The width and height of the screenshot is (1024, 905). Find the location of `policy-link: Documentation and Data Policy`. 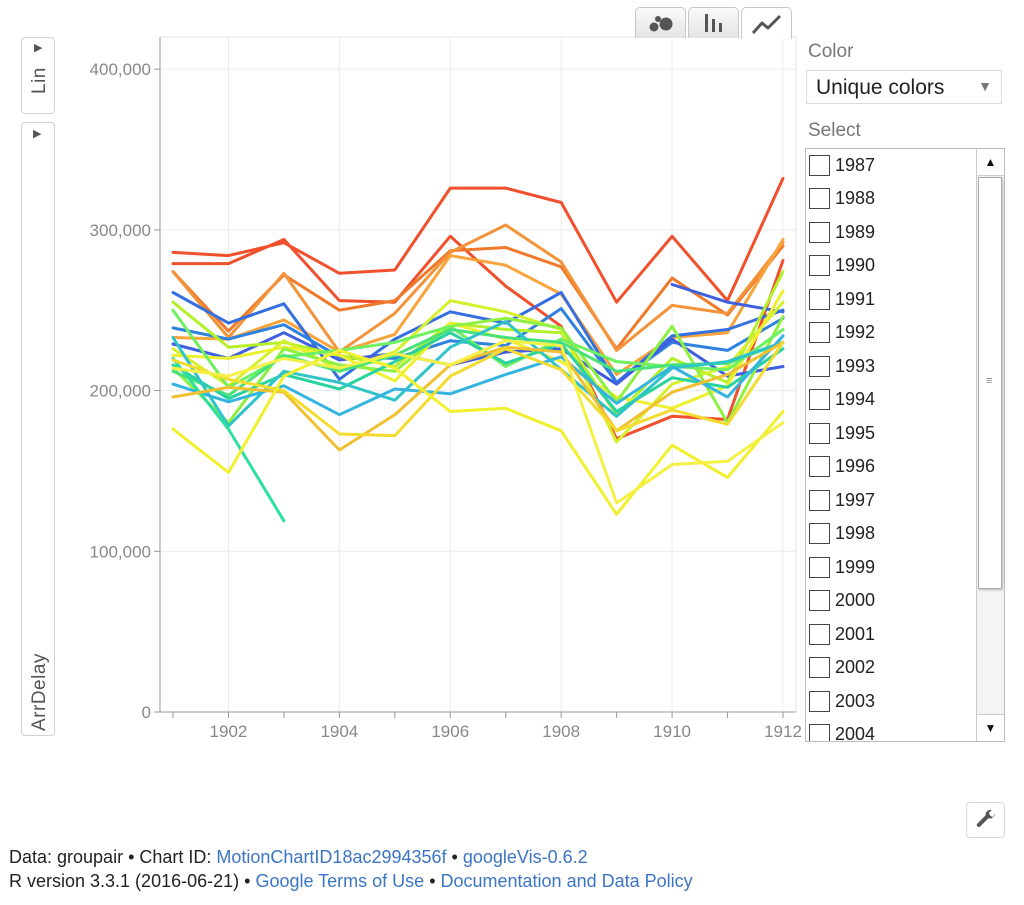

policy-link: Documentation and Data Policy is located at coordinates (566, 881).